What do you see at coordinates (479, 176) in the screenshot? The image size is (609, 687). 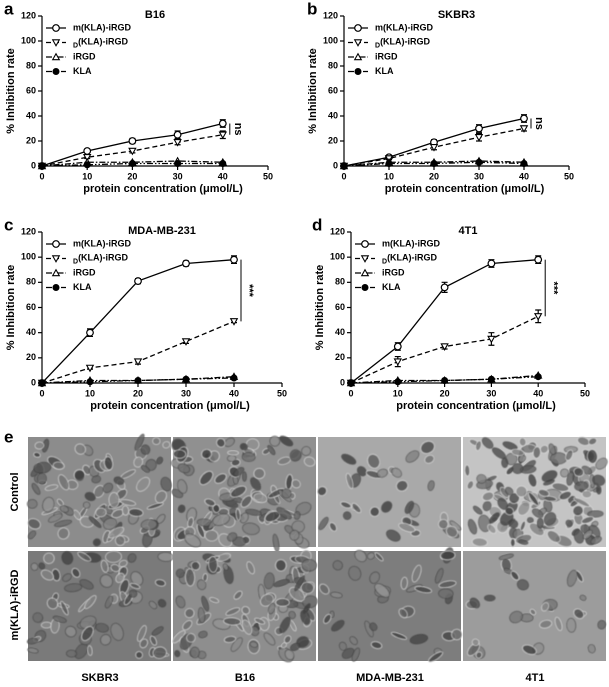 I see `x-tick-label: 30` at bounding box center [479, 176].